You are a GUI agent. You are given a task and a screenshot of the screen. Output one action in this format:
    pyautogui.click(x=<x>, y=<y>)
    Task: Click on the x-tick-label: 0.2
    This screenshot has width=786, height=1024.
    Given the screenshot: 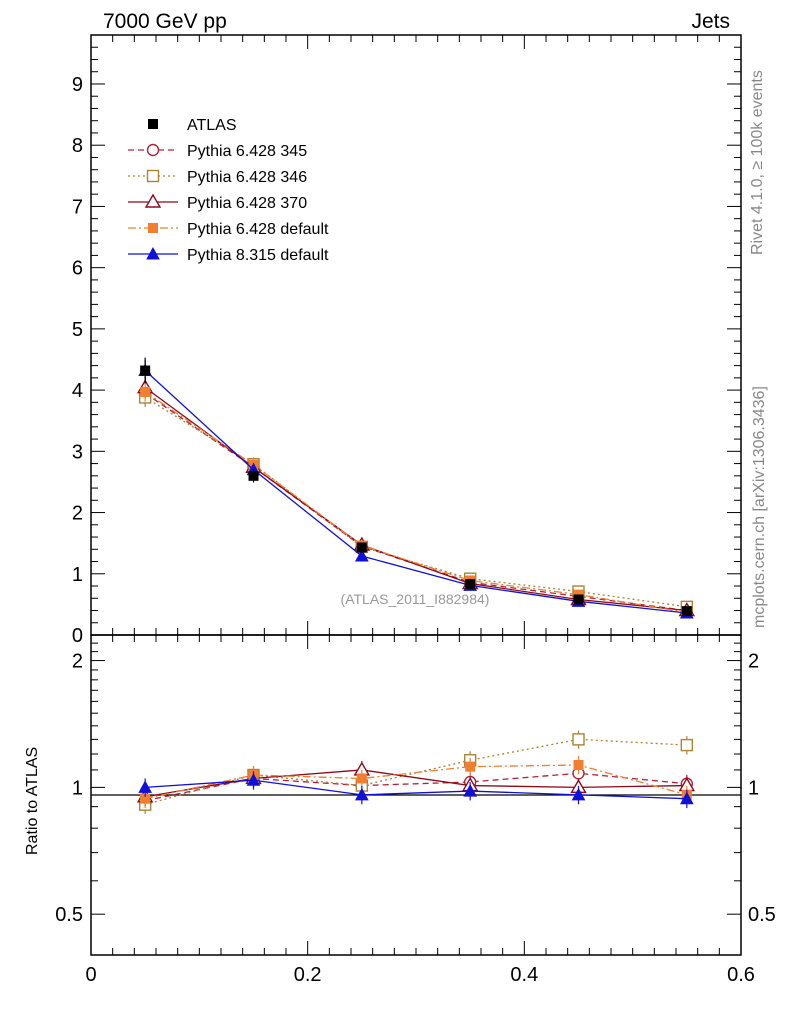 What is the action you would take?
    pyautogui.click(x=308, y=975)
    